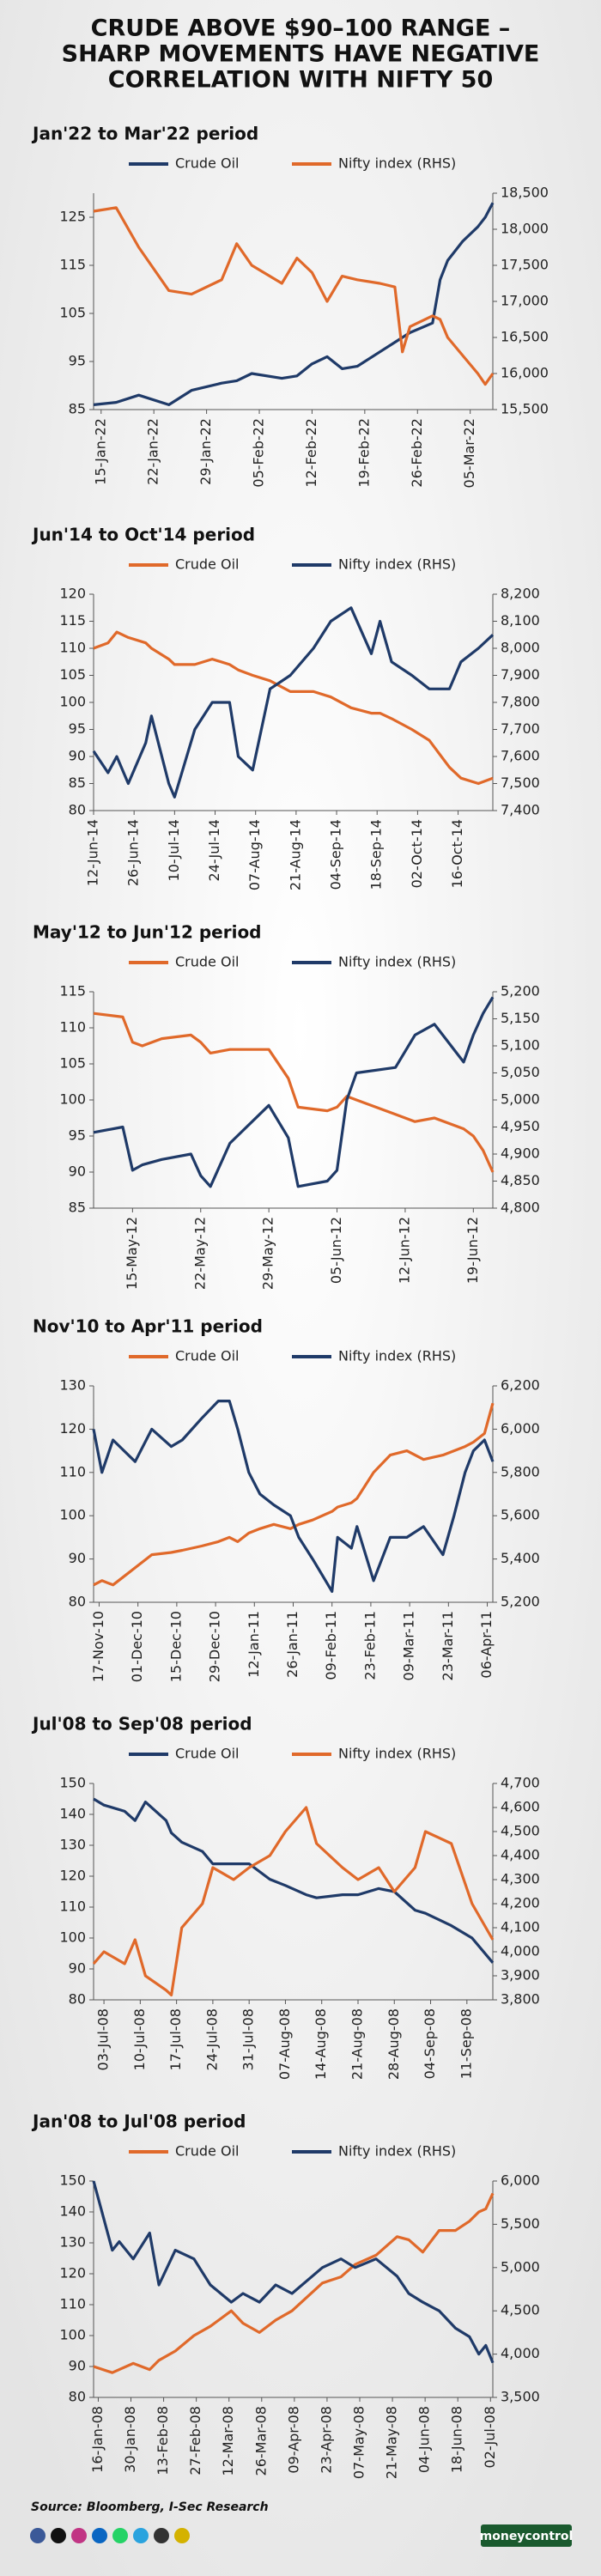  What do you see at coordinates (331, 1645) in the screenshot?
I see `x-tick-label: 09-Feb-11` at bounding box center [331, 1645].